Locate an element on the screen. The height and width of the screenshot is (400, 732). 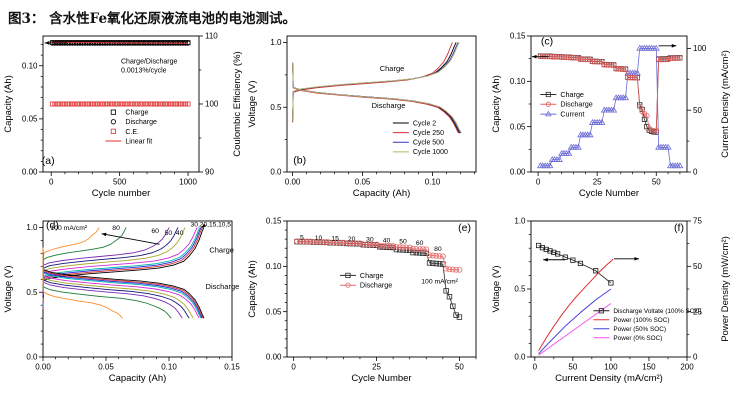
series-80-charge is located at coordinates (84, 258).